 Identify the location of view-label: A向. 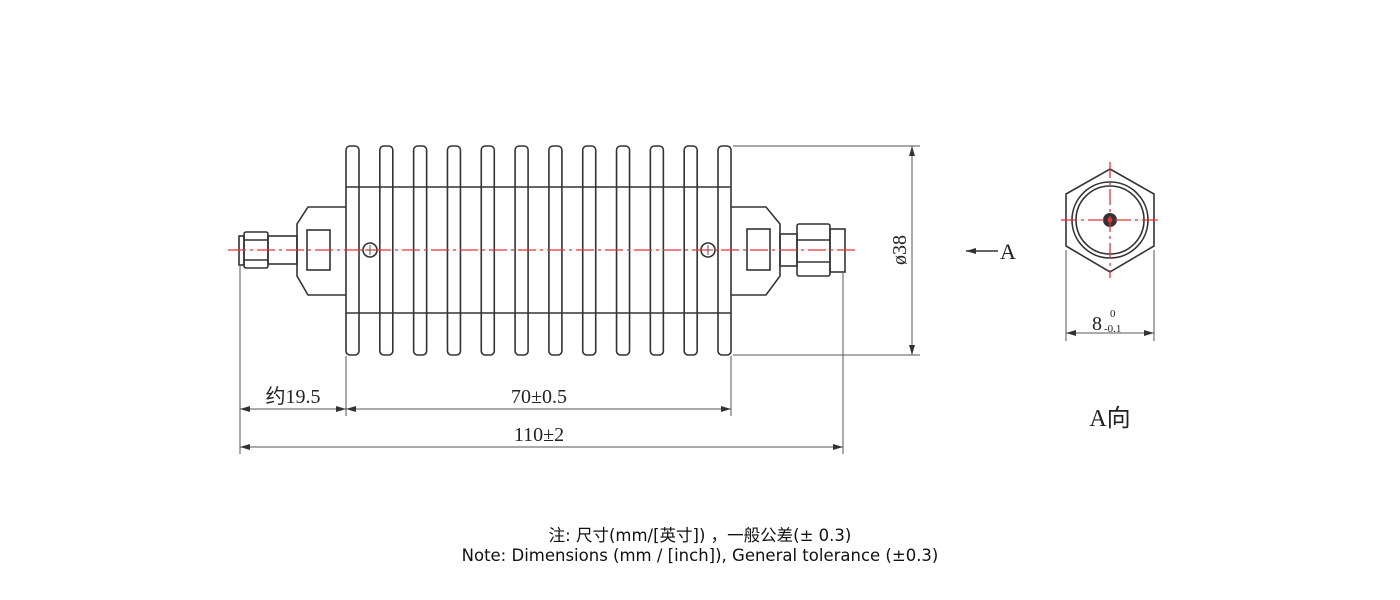
(1109, 418).